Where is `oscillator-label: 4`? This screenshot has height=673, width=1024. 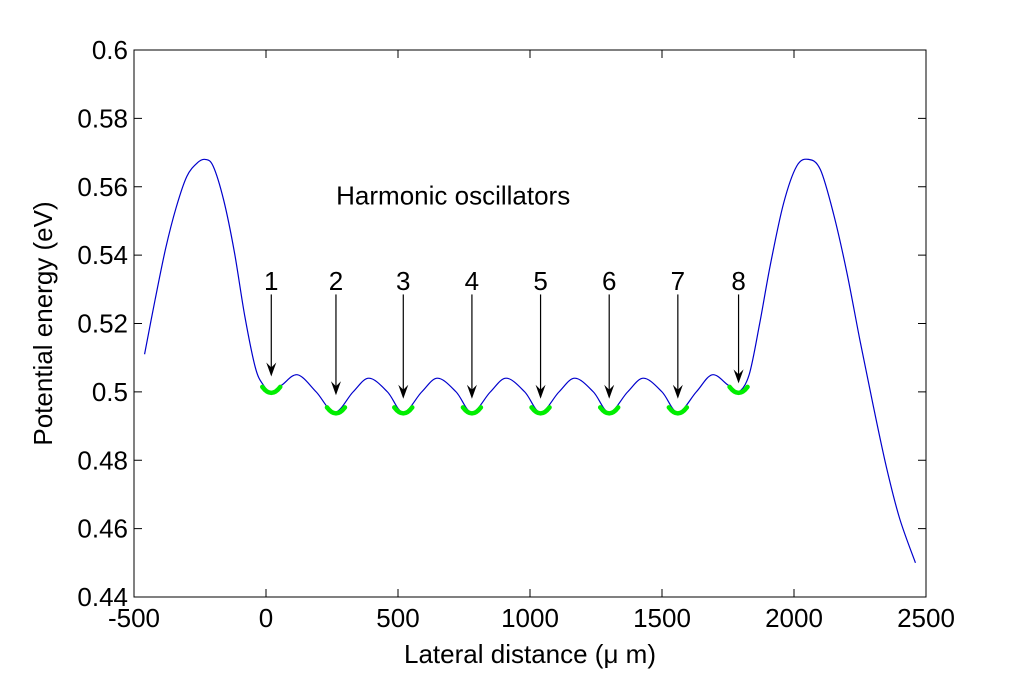 oscillator-label: 4 is located at coordinates (472, 281).